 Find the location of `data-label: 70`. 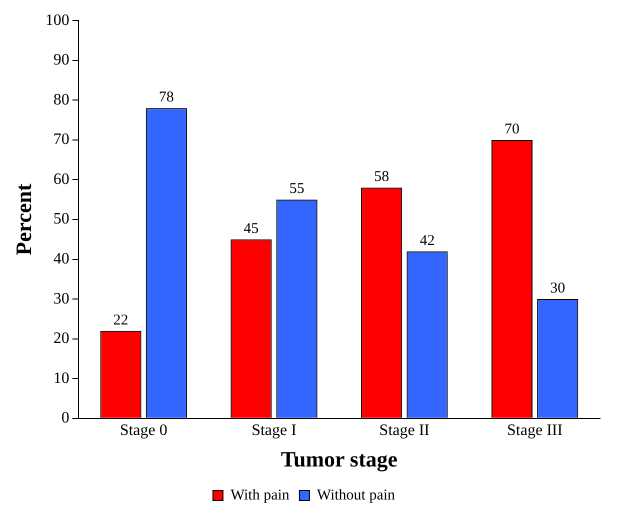

data-label: 70 is located at coordinates (512, 129).